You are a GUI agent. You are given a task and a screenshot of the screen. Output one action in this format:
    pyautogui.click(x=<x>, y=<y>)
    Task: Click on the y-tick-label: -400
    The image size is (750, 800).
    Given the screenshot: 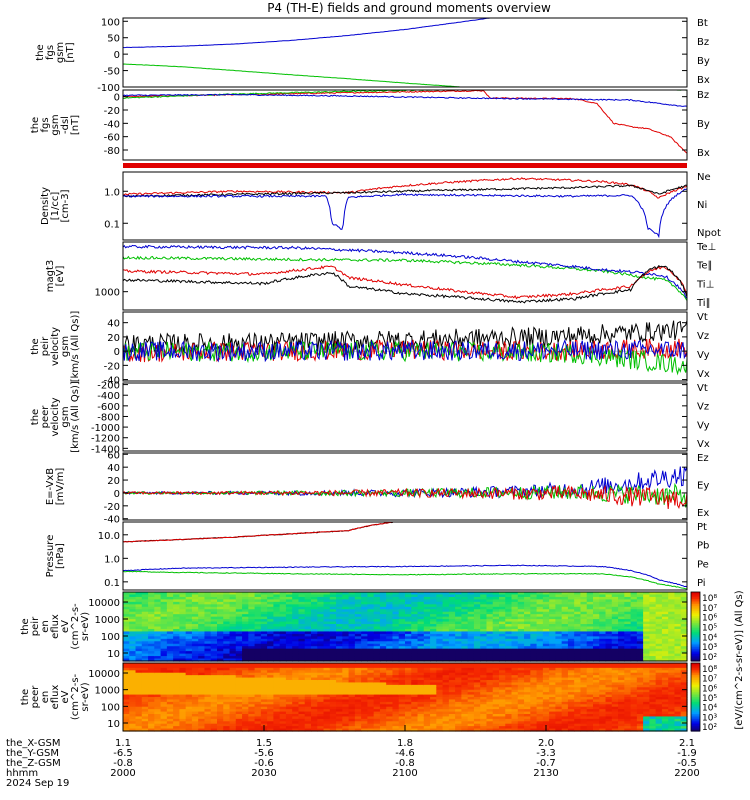 What is the action you would take?
    pyautogui.click(x=108, y=396)
    